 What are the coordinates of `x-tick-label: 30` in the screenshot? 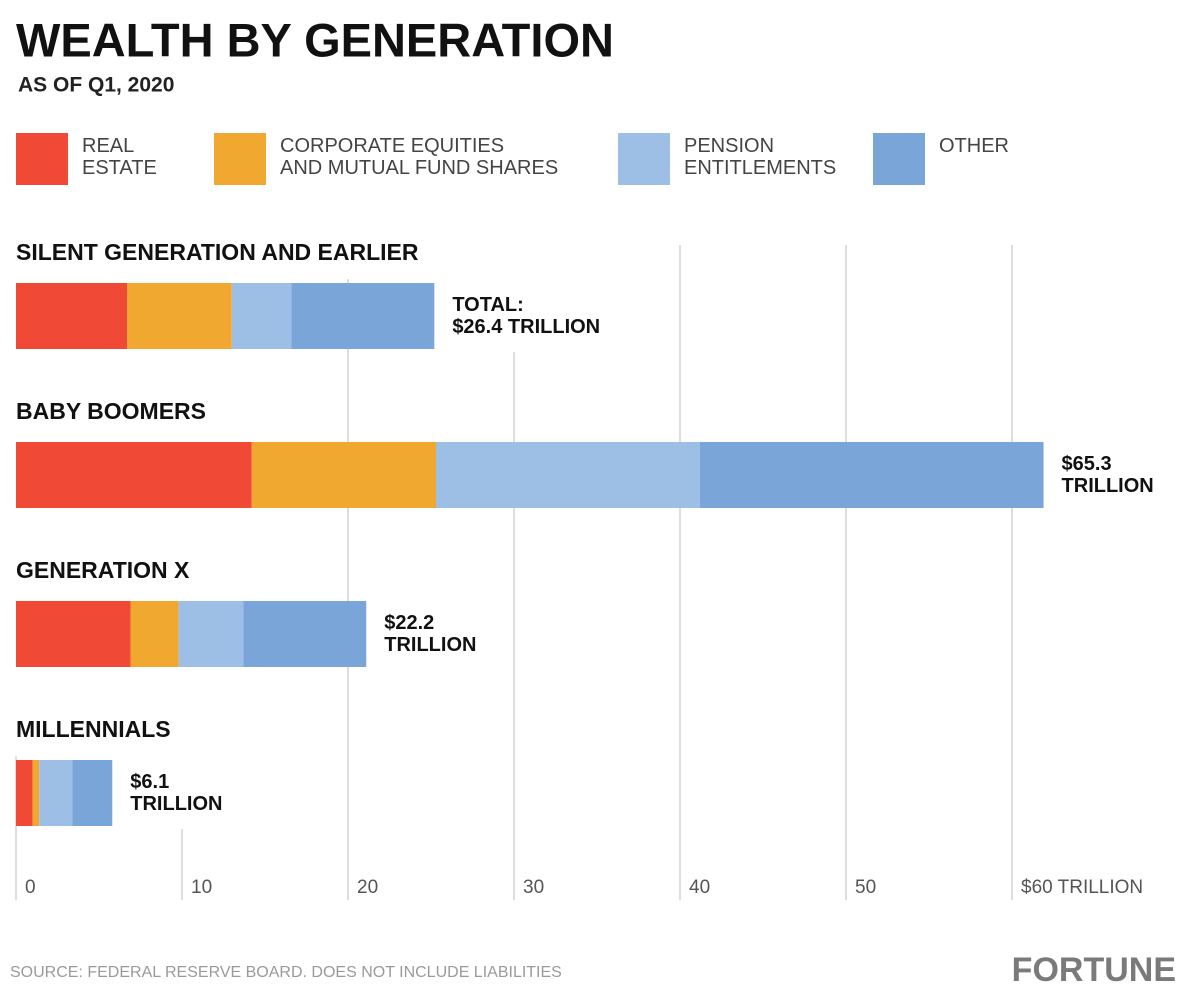 It's located at (533, 887).